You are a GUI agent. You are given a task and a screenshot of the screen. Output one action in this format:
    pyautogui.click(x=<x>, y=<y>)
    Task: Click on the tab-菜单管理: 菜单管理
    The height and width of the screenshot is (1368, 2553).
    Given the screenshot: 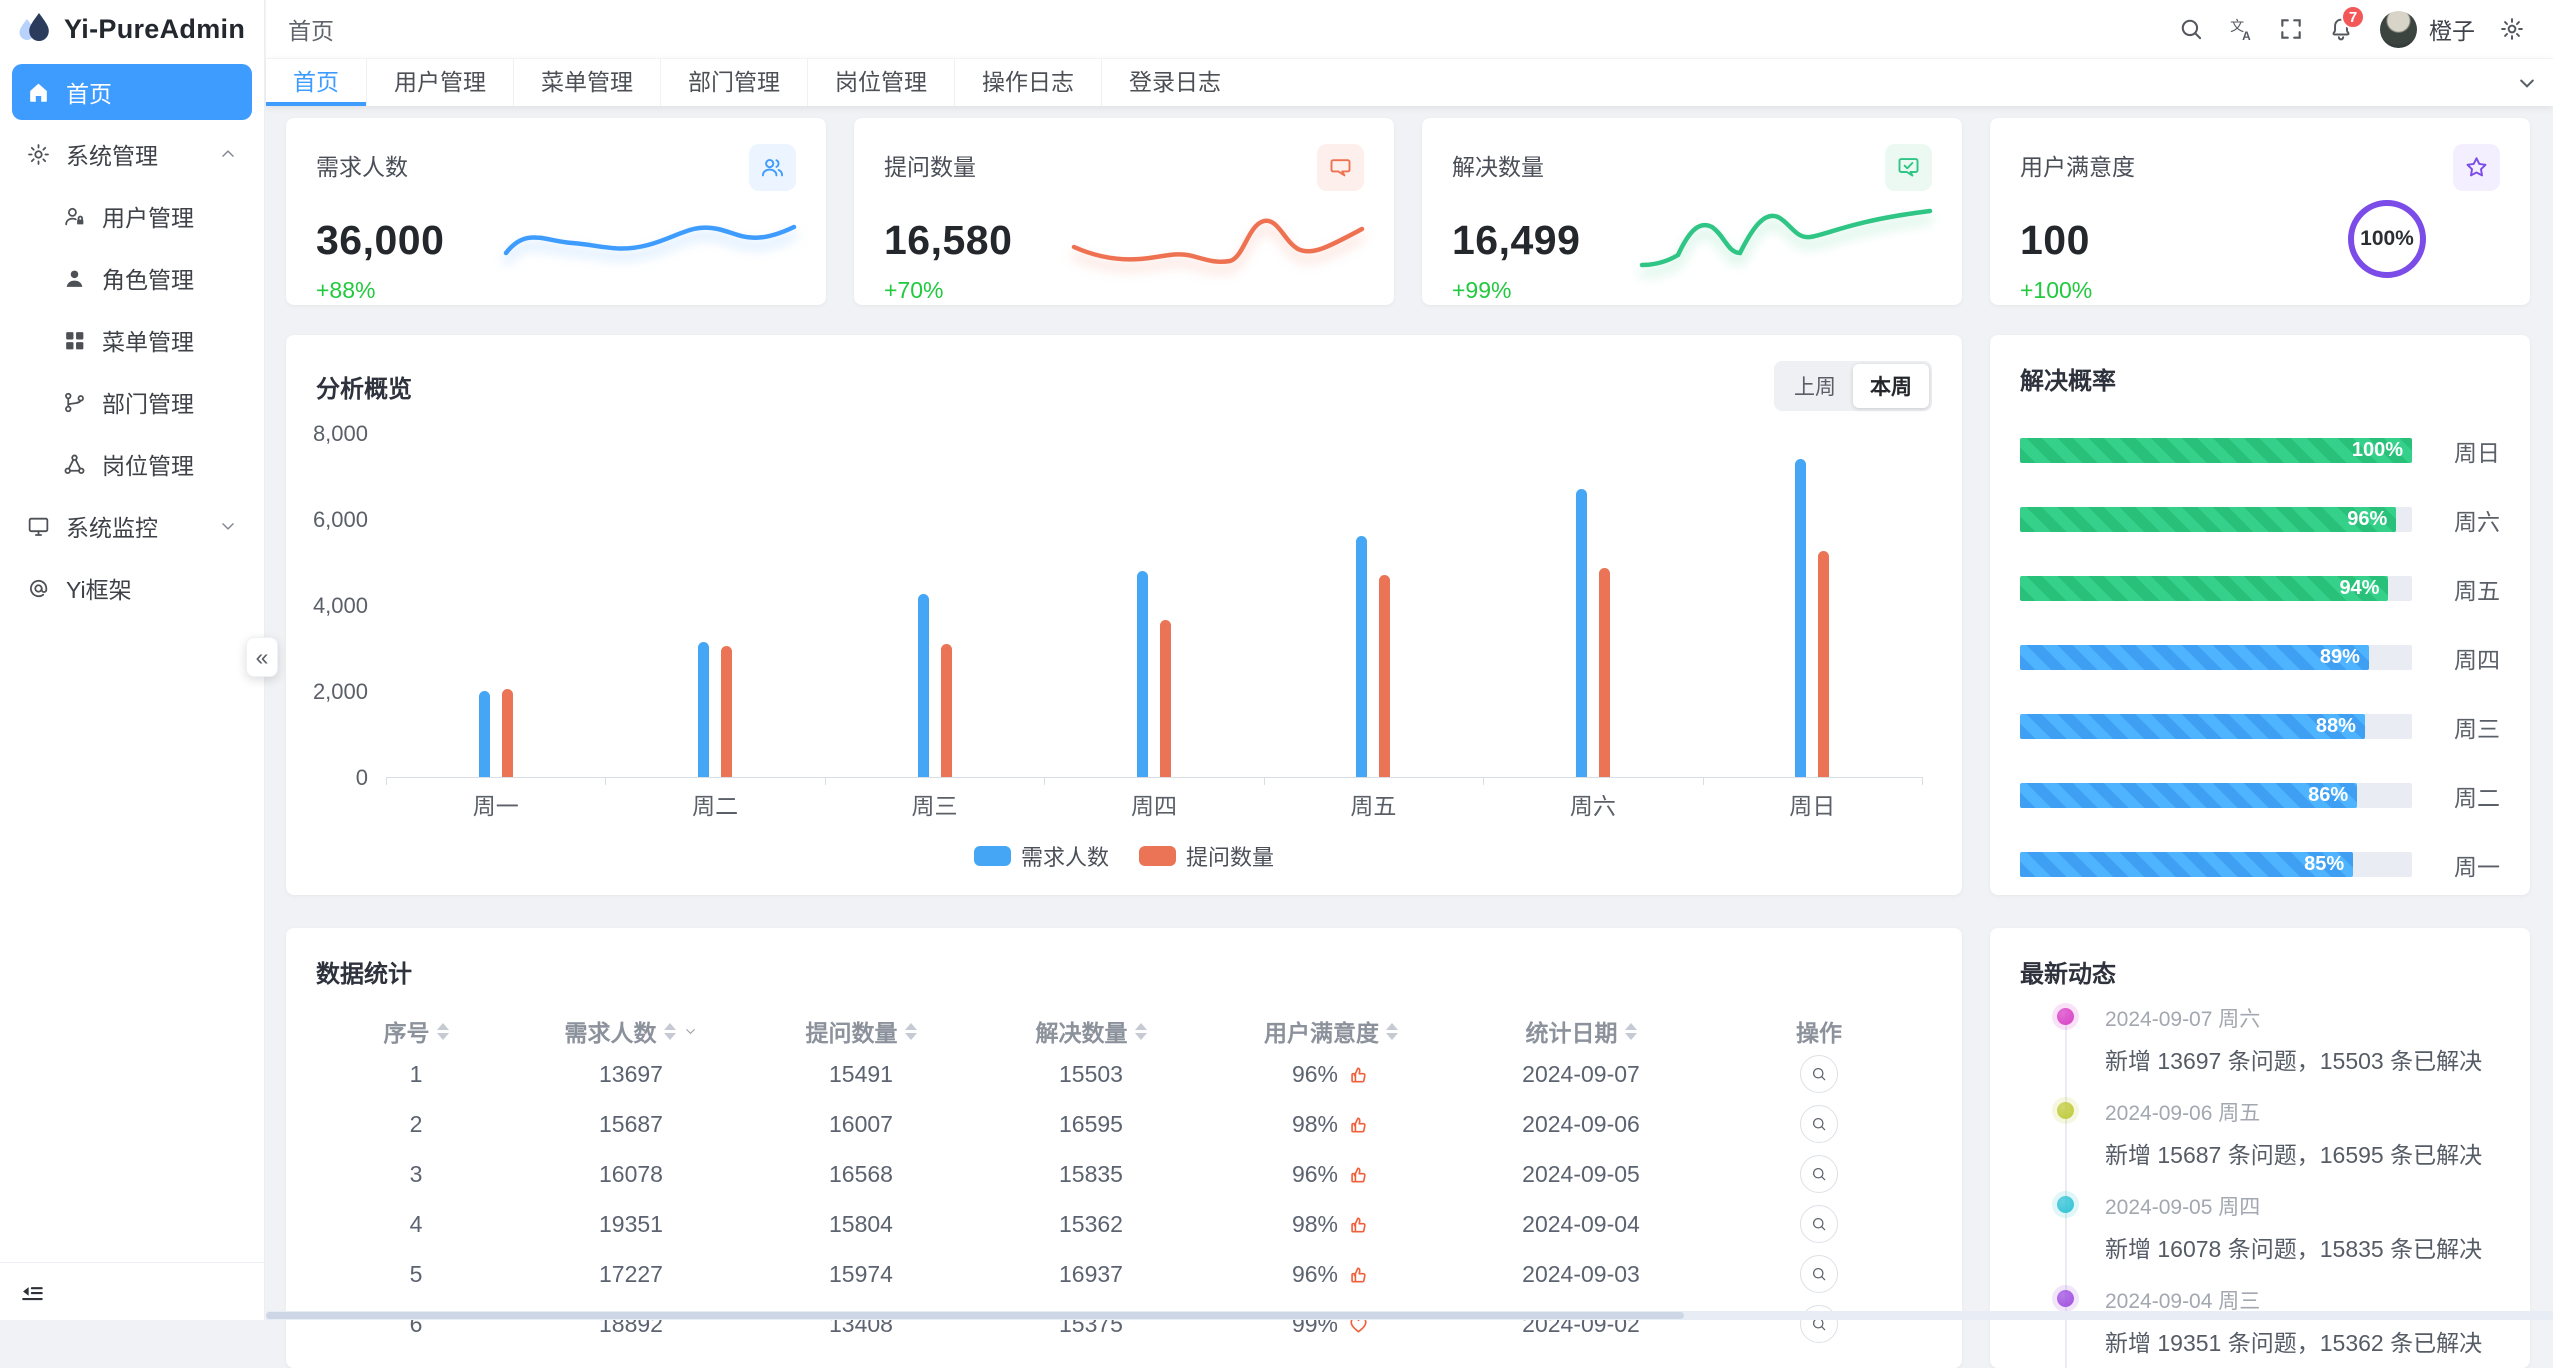 What is the action you would take?
    pyautogui.click(x=586, y=82)
    